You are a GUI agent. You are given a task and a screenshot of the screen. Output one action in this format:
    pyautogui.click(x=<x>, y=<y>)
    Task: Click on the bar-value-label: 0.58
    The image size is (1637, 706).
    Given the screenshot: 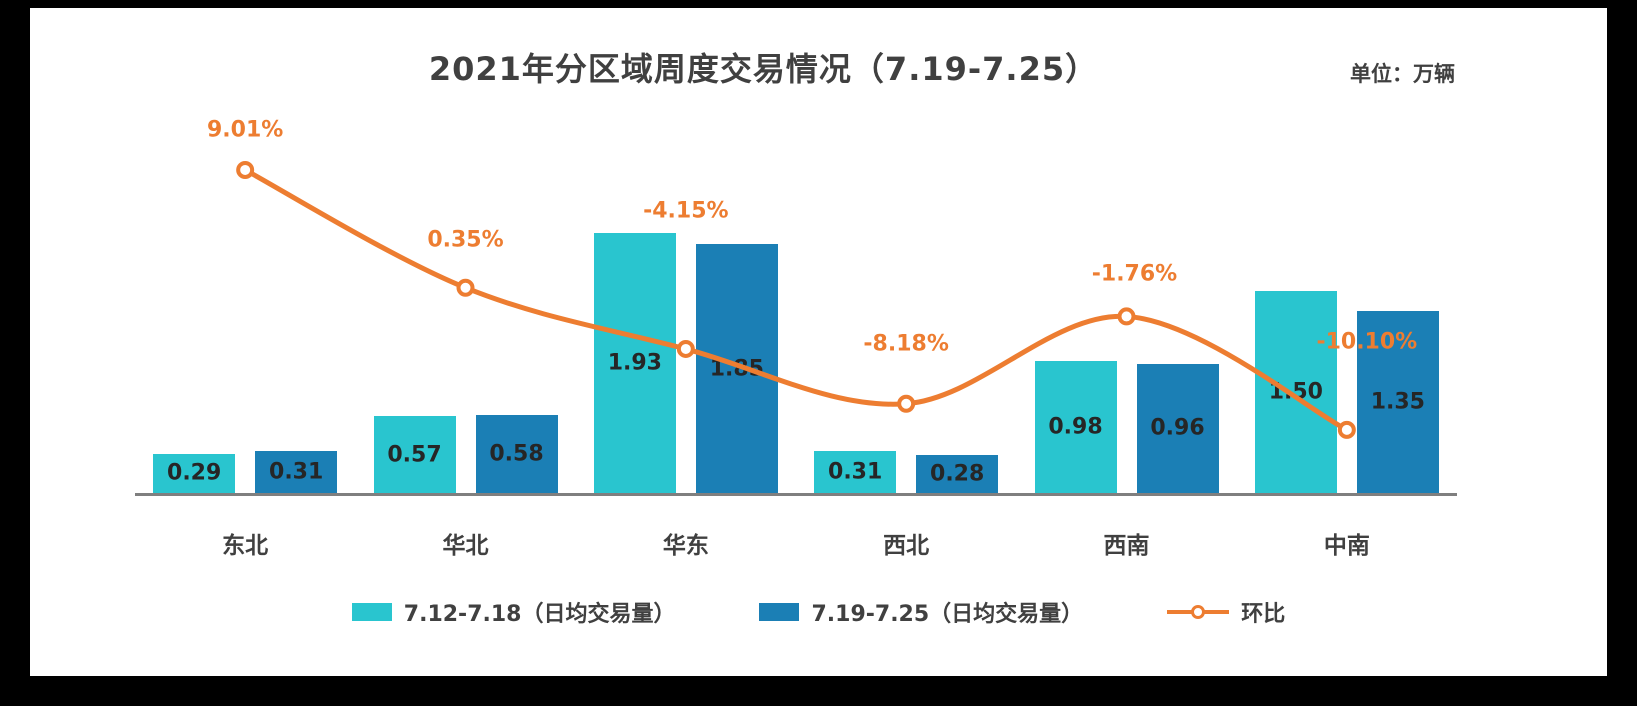 What is the action you would take?
    pyautogui.click(x=516, y=454)
    